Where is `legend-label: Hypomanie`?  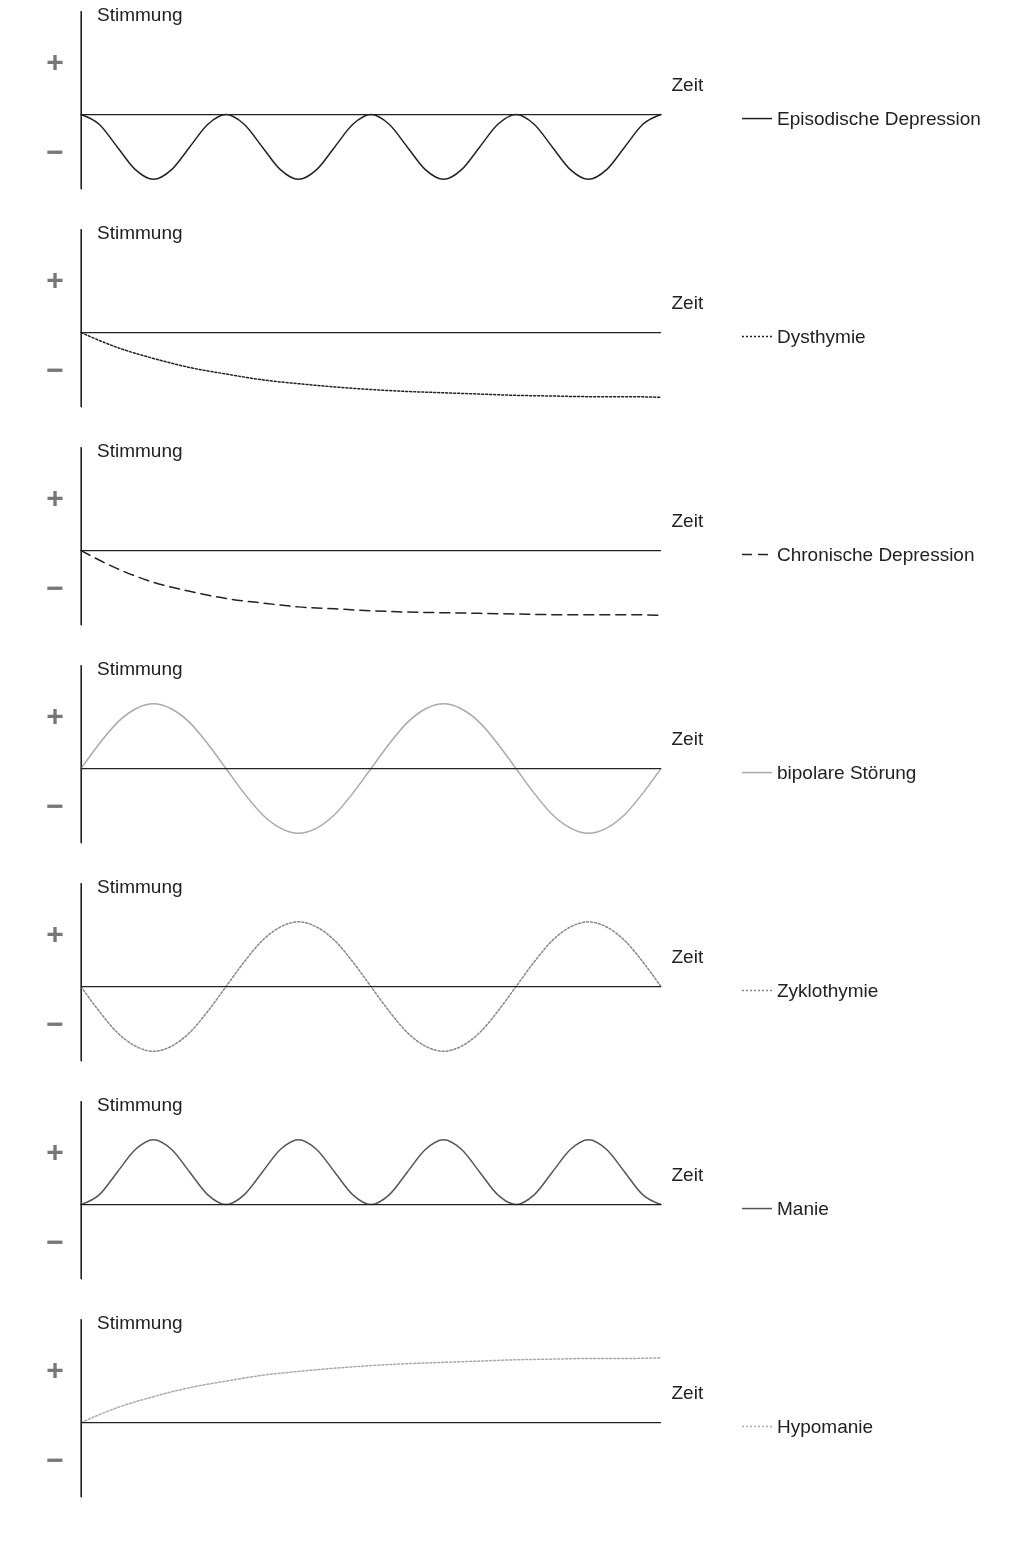 legend-label: Hypomanie is located at coordinates (825, 1426).